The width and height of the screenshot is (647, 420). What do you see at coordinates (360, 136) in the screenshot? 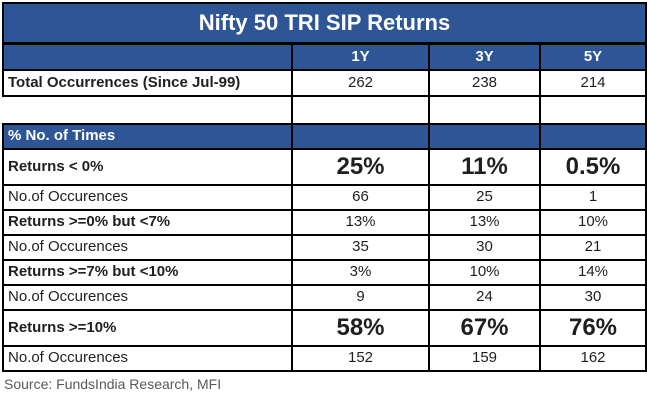
I see `section-header-1y` at bounding box center [360, 136].